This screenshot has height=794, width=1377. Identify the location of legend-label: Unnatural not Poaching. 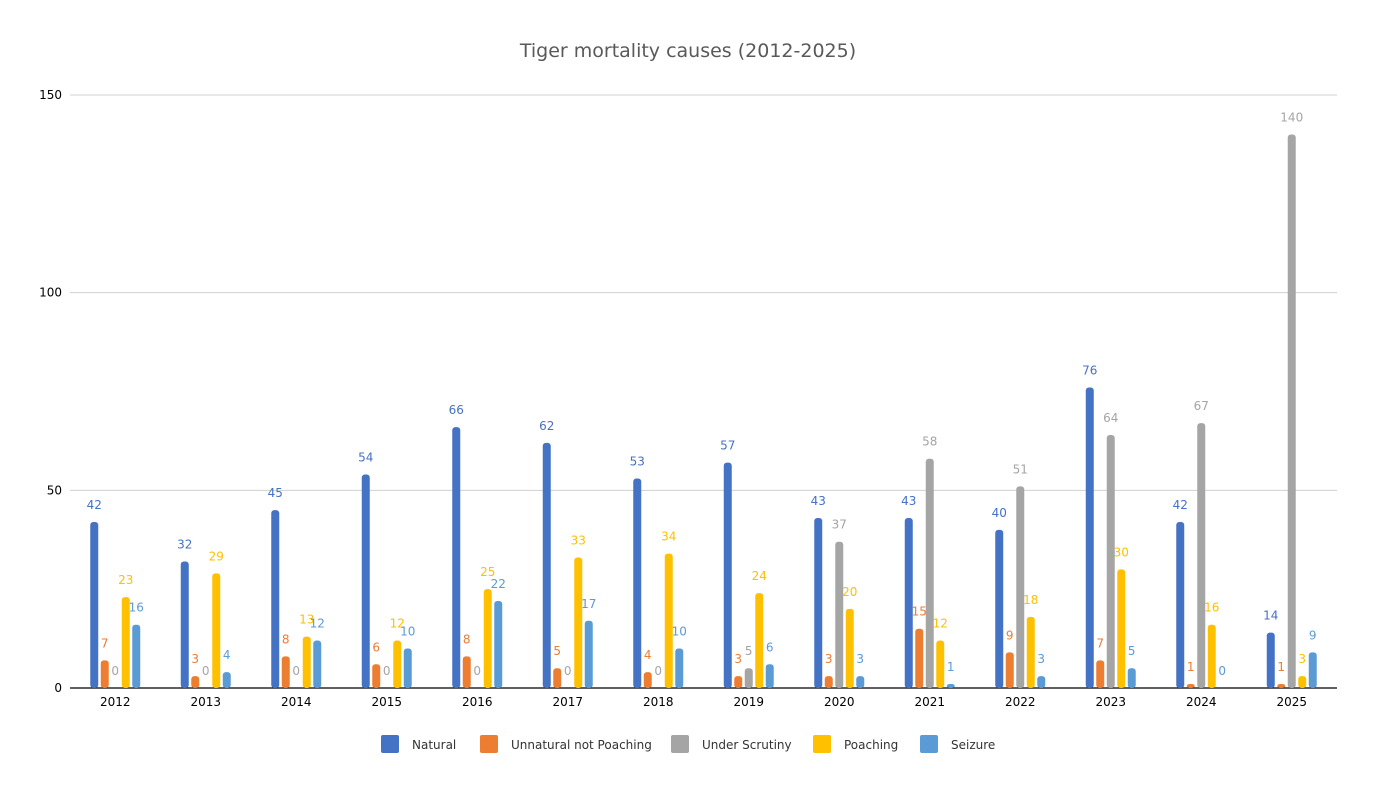
(581, 745).